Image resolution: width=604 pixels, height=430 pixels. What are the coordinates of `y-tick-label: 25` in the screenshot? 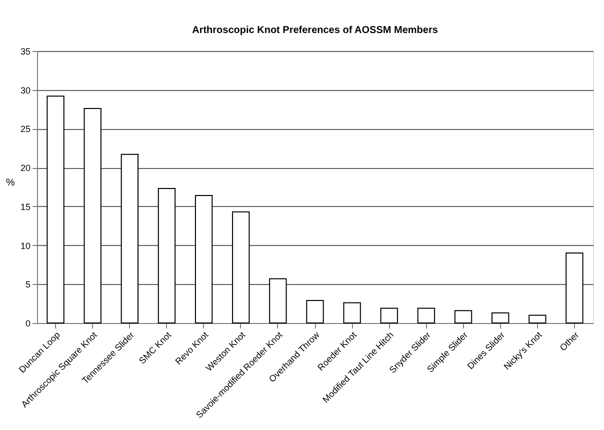 It's located at (25, 129).